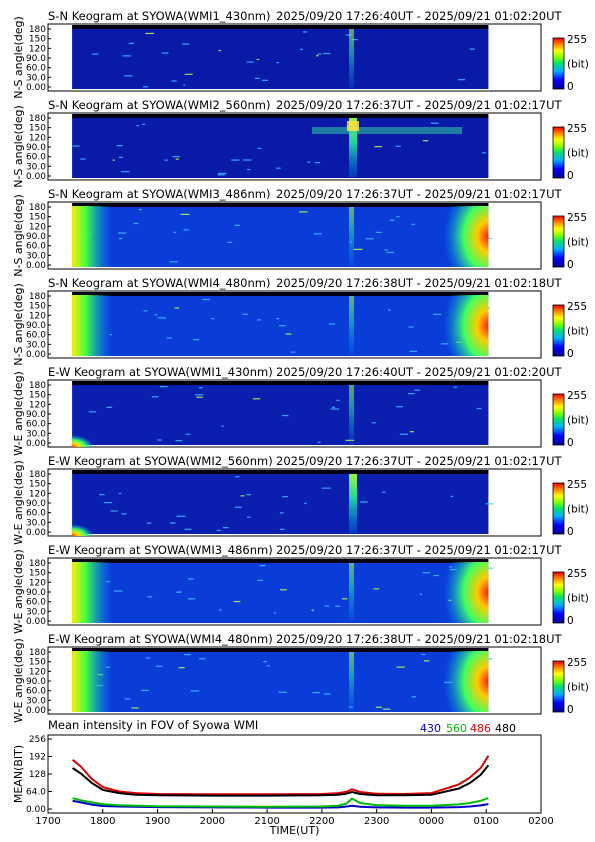 Image resolution: width=595 pixels, height=842 pixels. What do you see at coordinates (153, 725) in the screenshot?
I see `line-chart-title: Mean intensity in FOV of Syowa WMI` at bounding box center [153, 725].